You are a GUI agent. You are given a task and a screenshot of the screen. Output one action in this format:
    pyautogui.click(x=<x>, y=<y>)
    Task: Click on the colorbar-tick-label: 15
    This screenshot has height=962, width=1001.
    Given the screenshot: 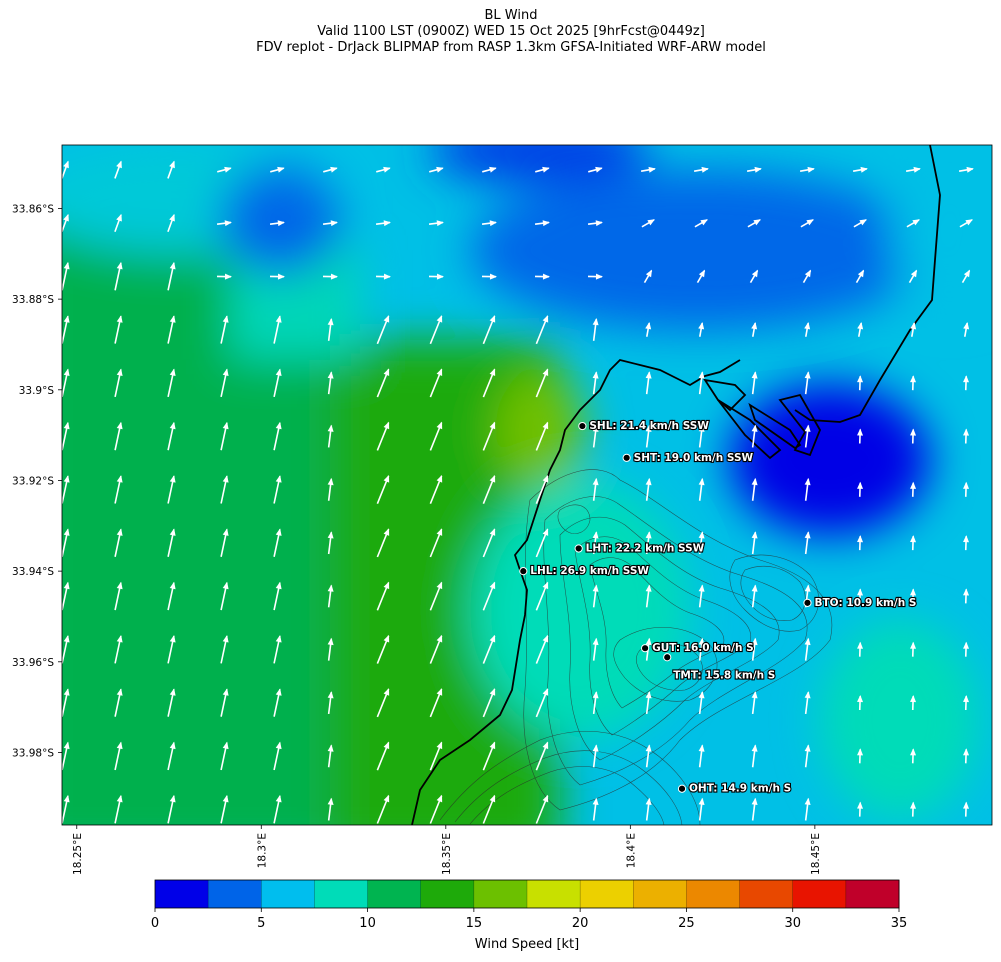 What is the action you would take?
    pyautogui.click(x=474, y=923)
    